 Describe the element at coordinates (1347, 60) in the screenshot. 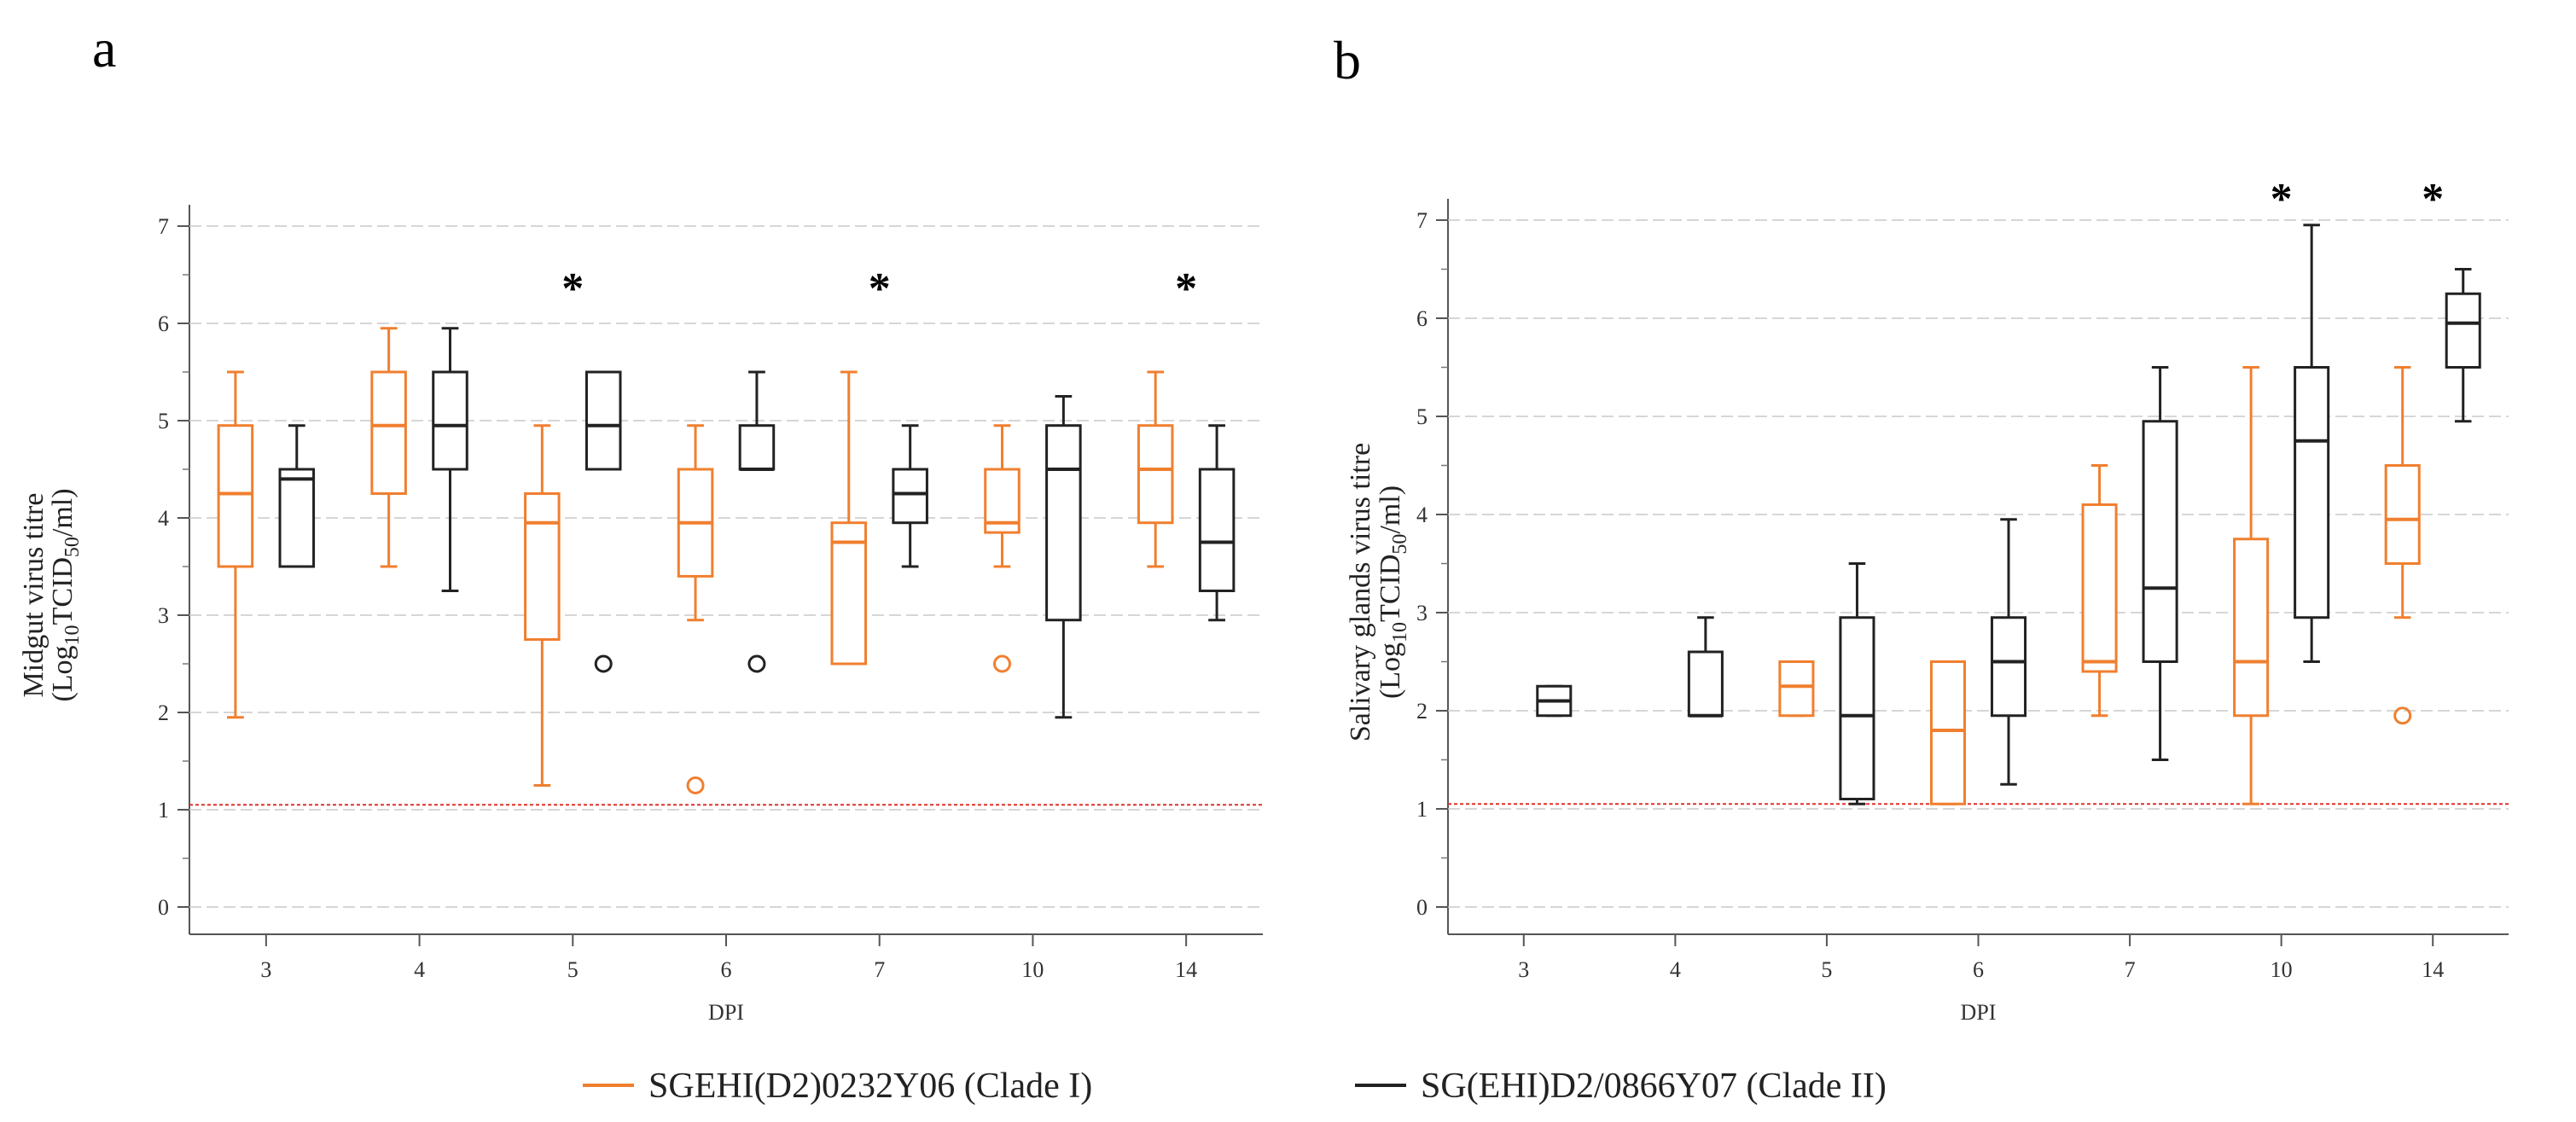

I see `panel-b-letter: b` at that location.